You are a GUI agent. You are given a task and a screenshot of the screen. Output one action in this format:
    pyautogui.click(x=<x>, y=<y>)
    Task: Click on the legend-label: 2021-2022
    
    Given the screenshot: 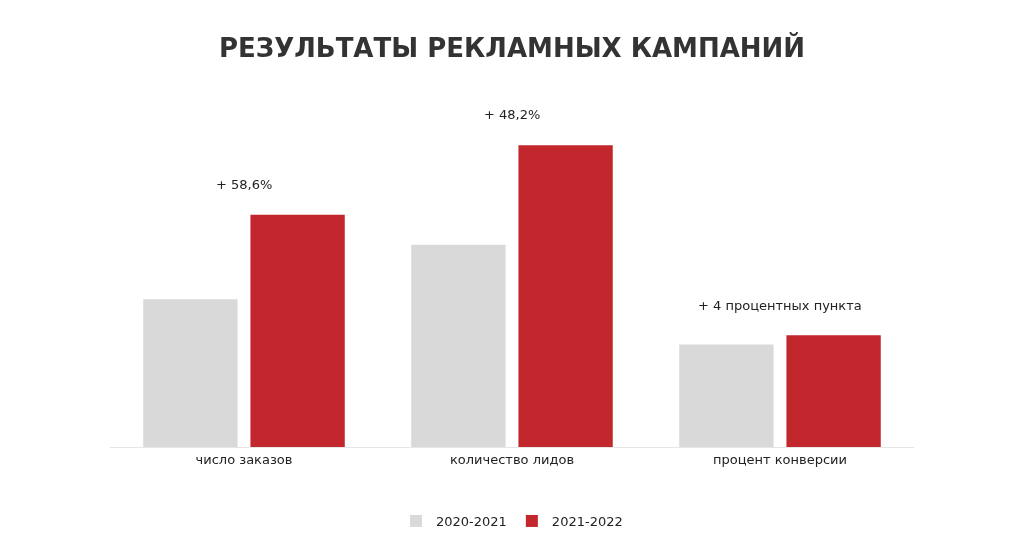 What is the action you would take?
    pyautogui.click(x=587, y=522)
    